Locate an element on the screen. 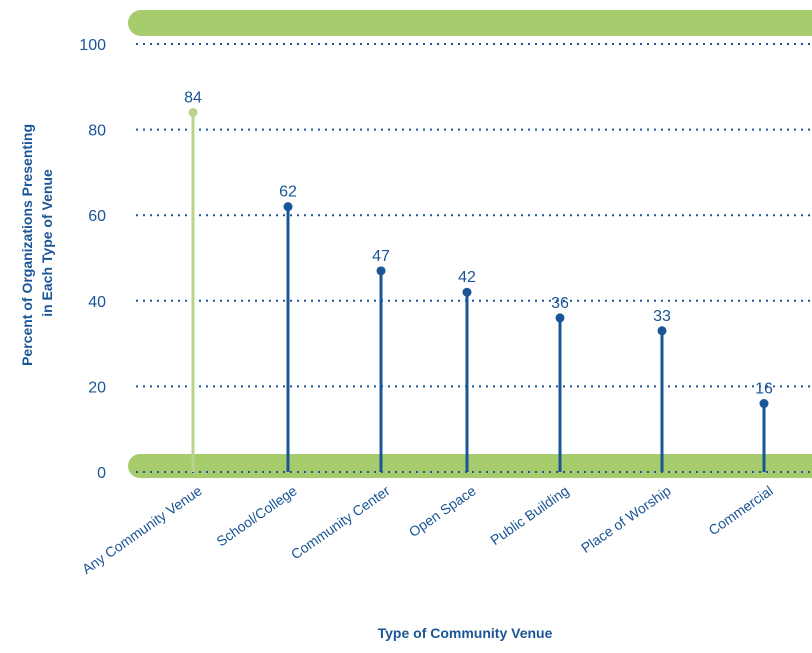 Image resolution: width=812 pixels, height=653 pixels. dot-commercial is located at coordinates (764, 404).